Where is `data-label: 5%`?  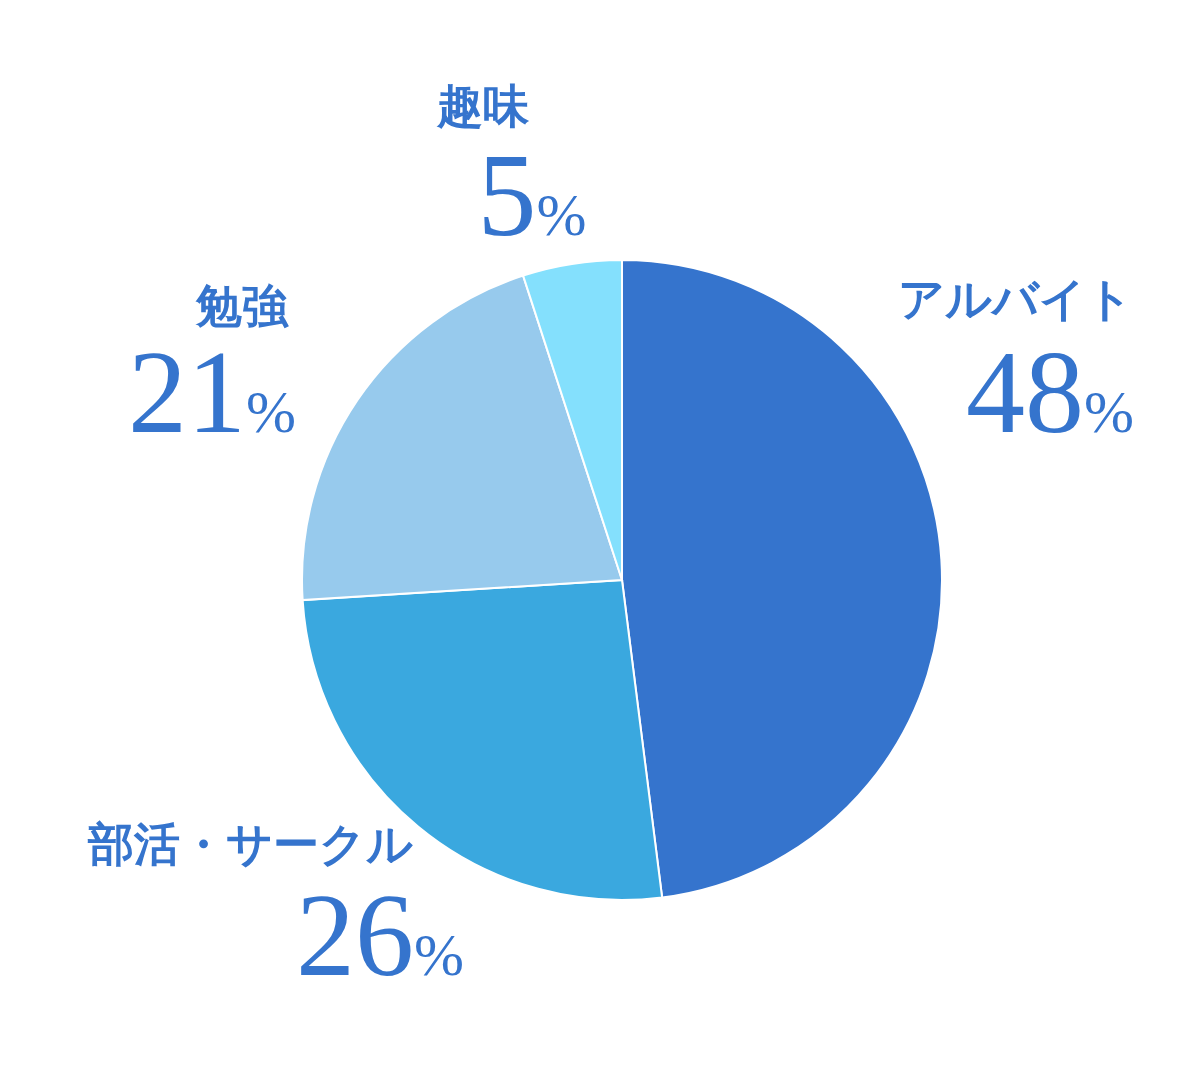 data-label: 5% is located at coordinates (532, 195).